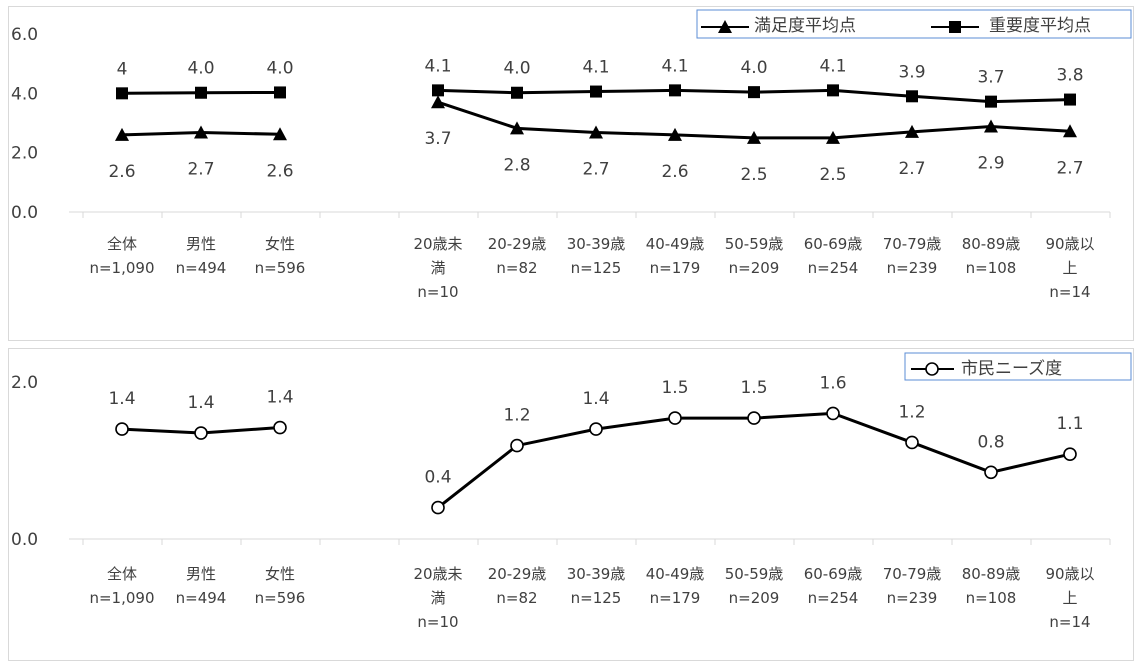  What do you see at coordinates (955, 27) in the screenshot?
I see `legend-marker-importance` at bounding box center [955, 27].